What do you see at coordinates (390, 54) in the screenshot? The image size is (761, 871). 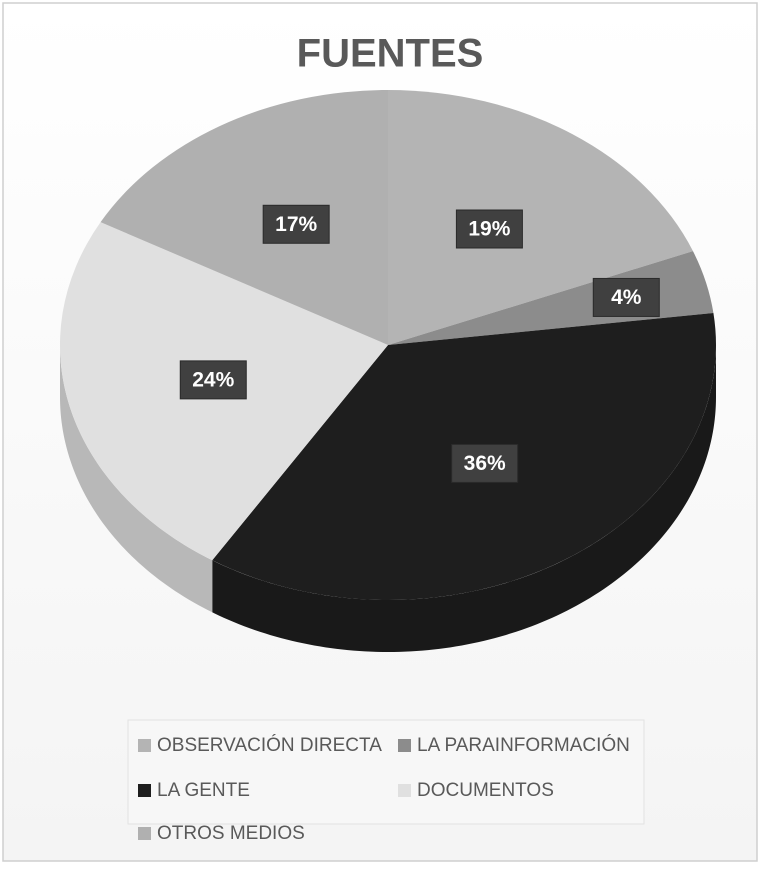 I see `chart-title: FUENTES` at bounding box center [390, 54].